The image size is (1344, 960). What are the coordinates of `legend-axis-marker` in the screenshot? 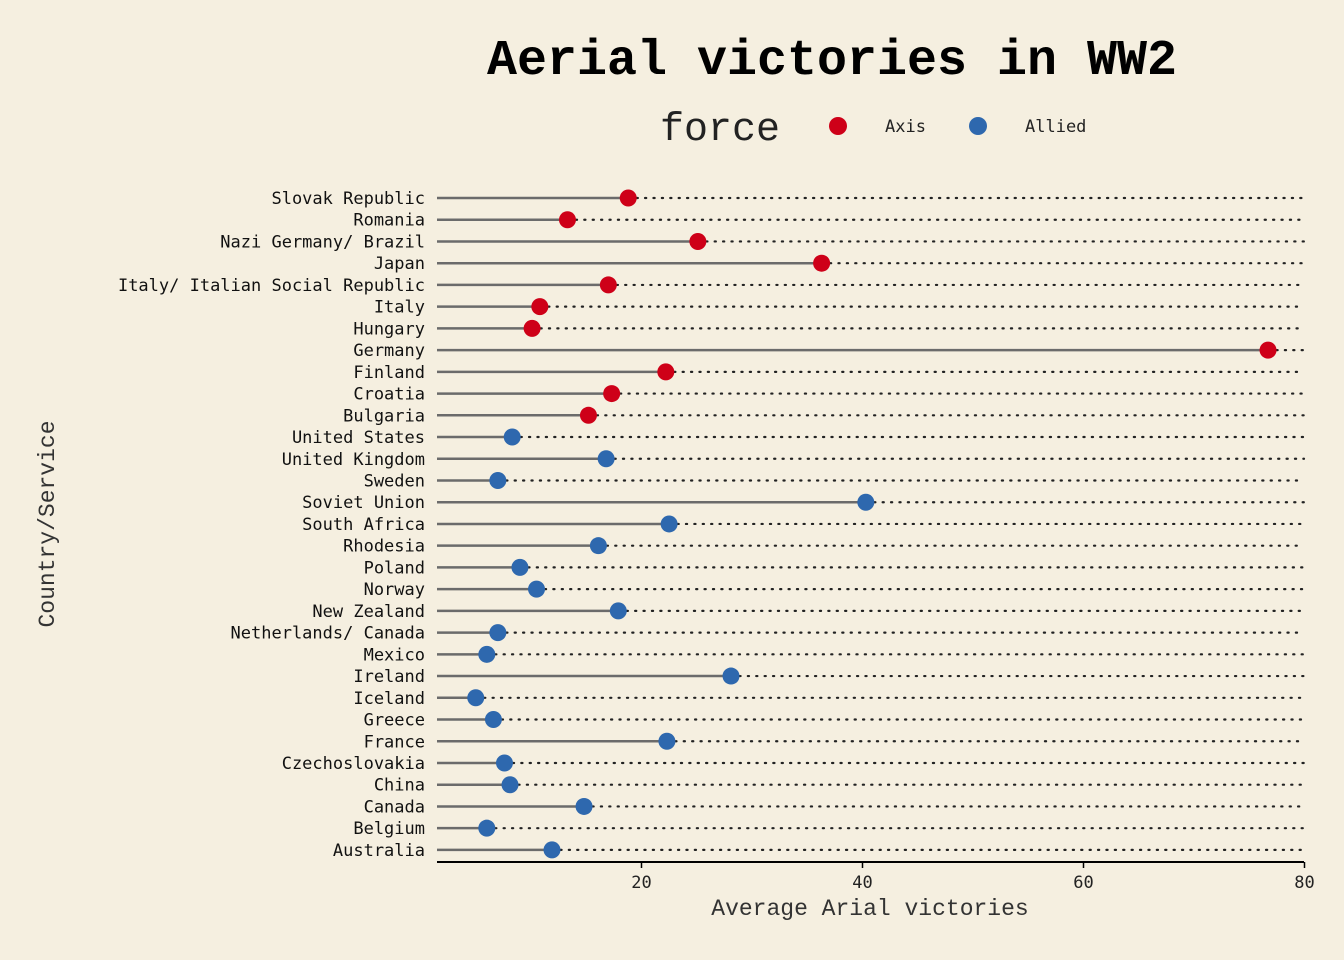 It's located at (838, 126).